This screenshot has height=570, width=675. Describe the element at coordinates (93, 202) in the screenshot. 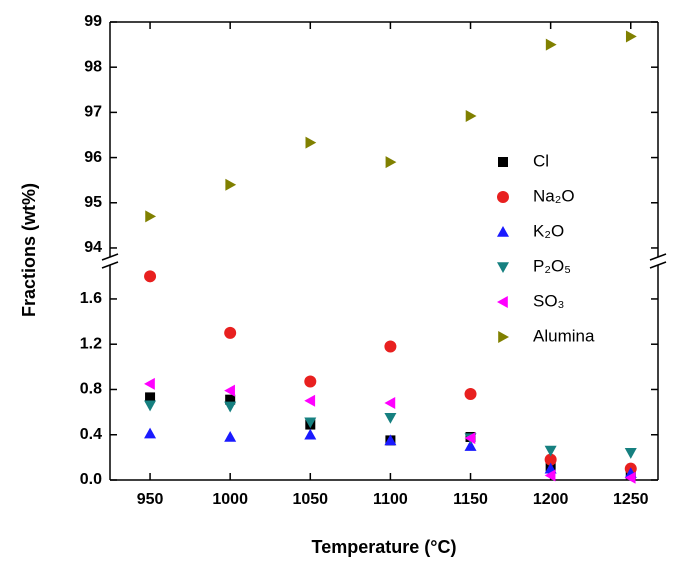

I see `y-tick-label: 95` at that location.